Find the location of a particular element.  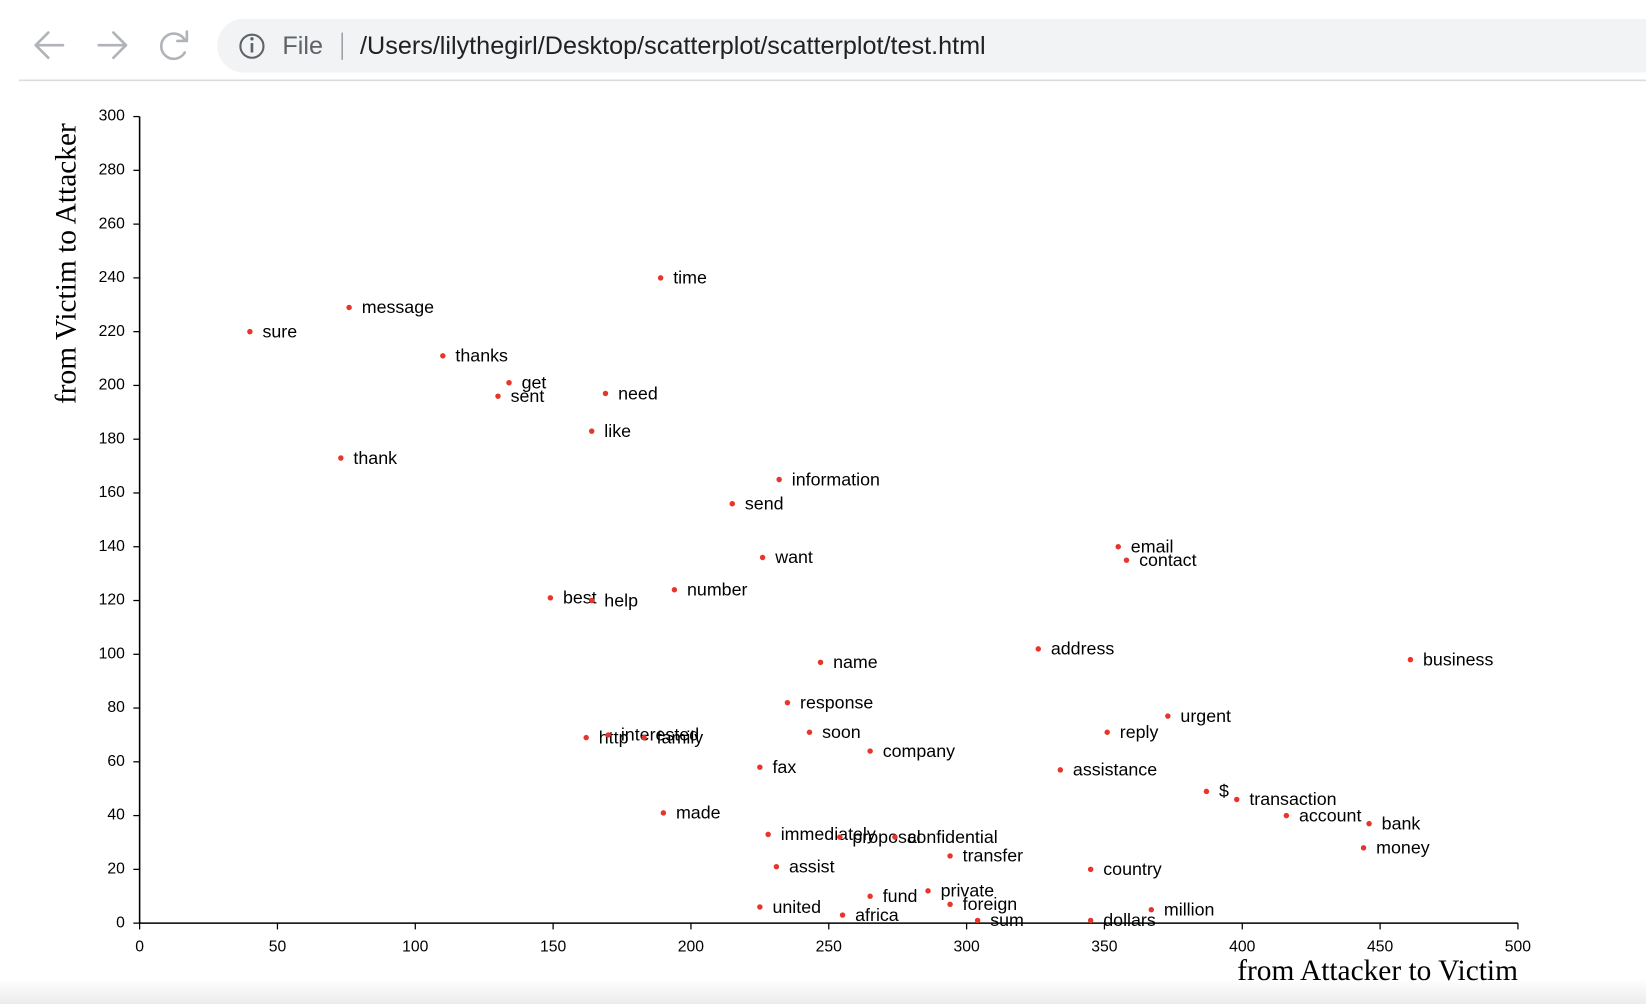

forward-button is located at coordinates (112, 45).